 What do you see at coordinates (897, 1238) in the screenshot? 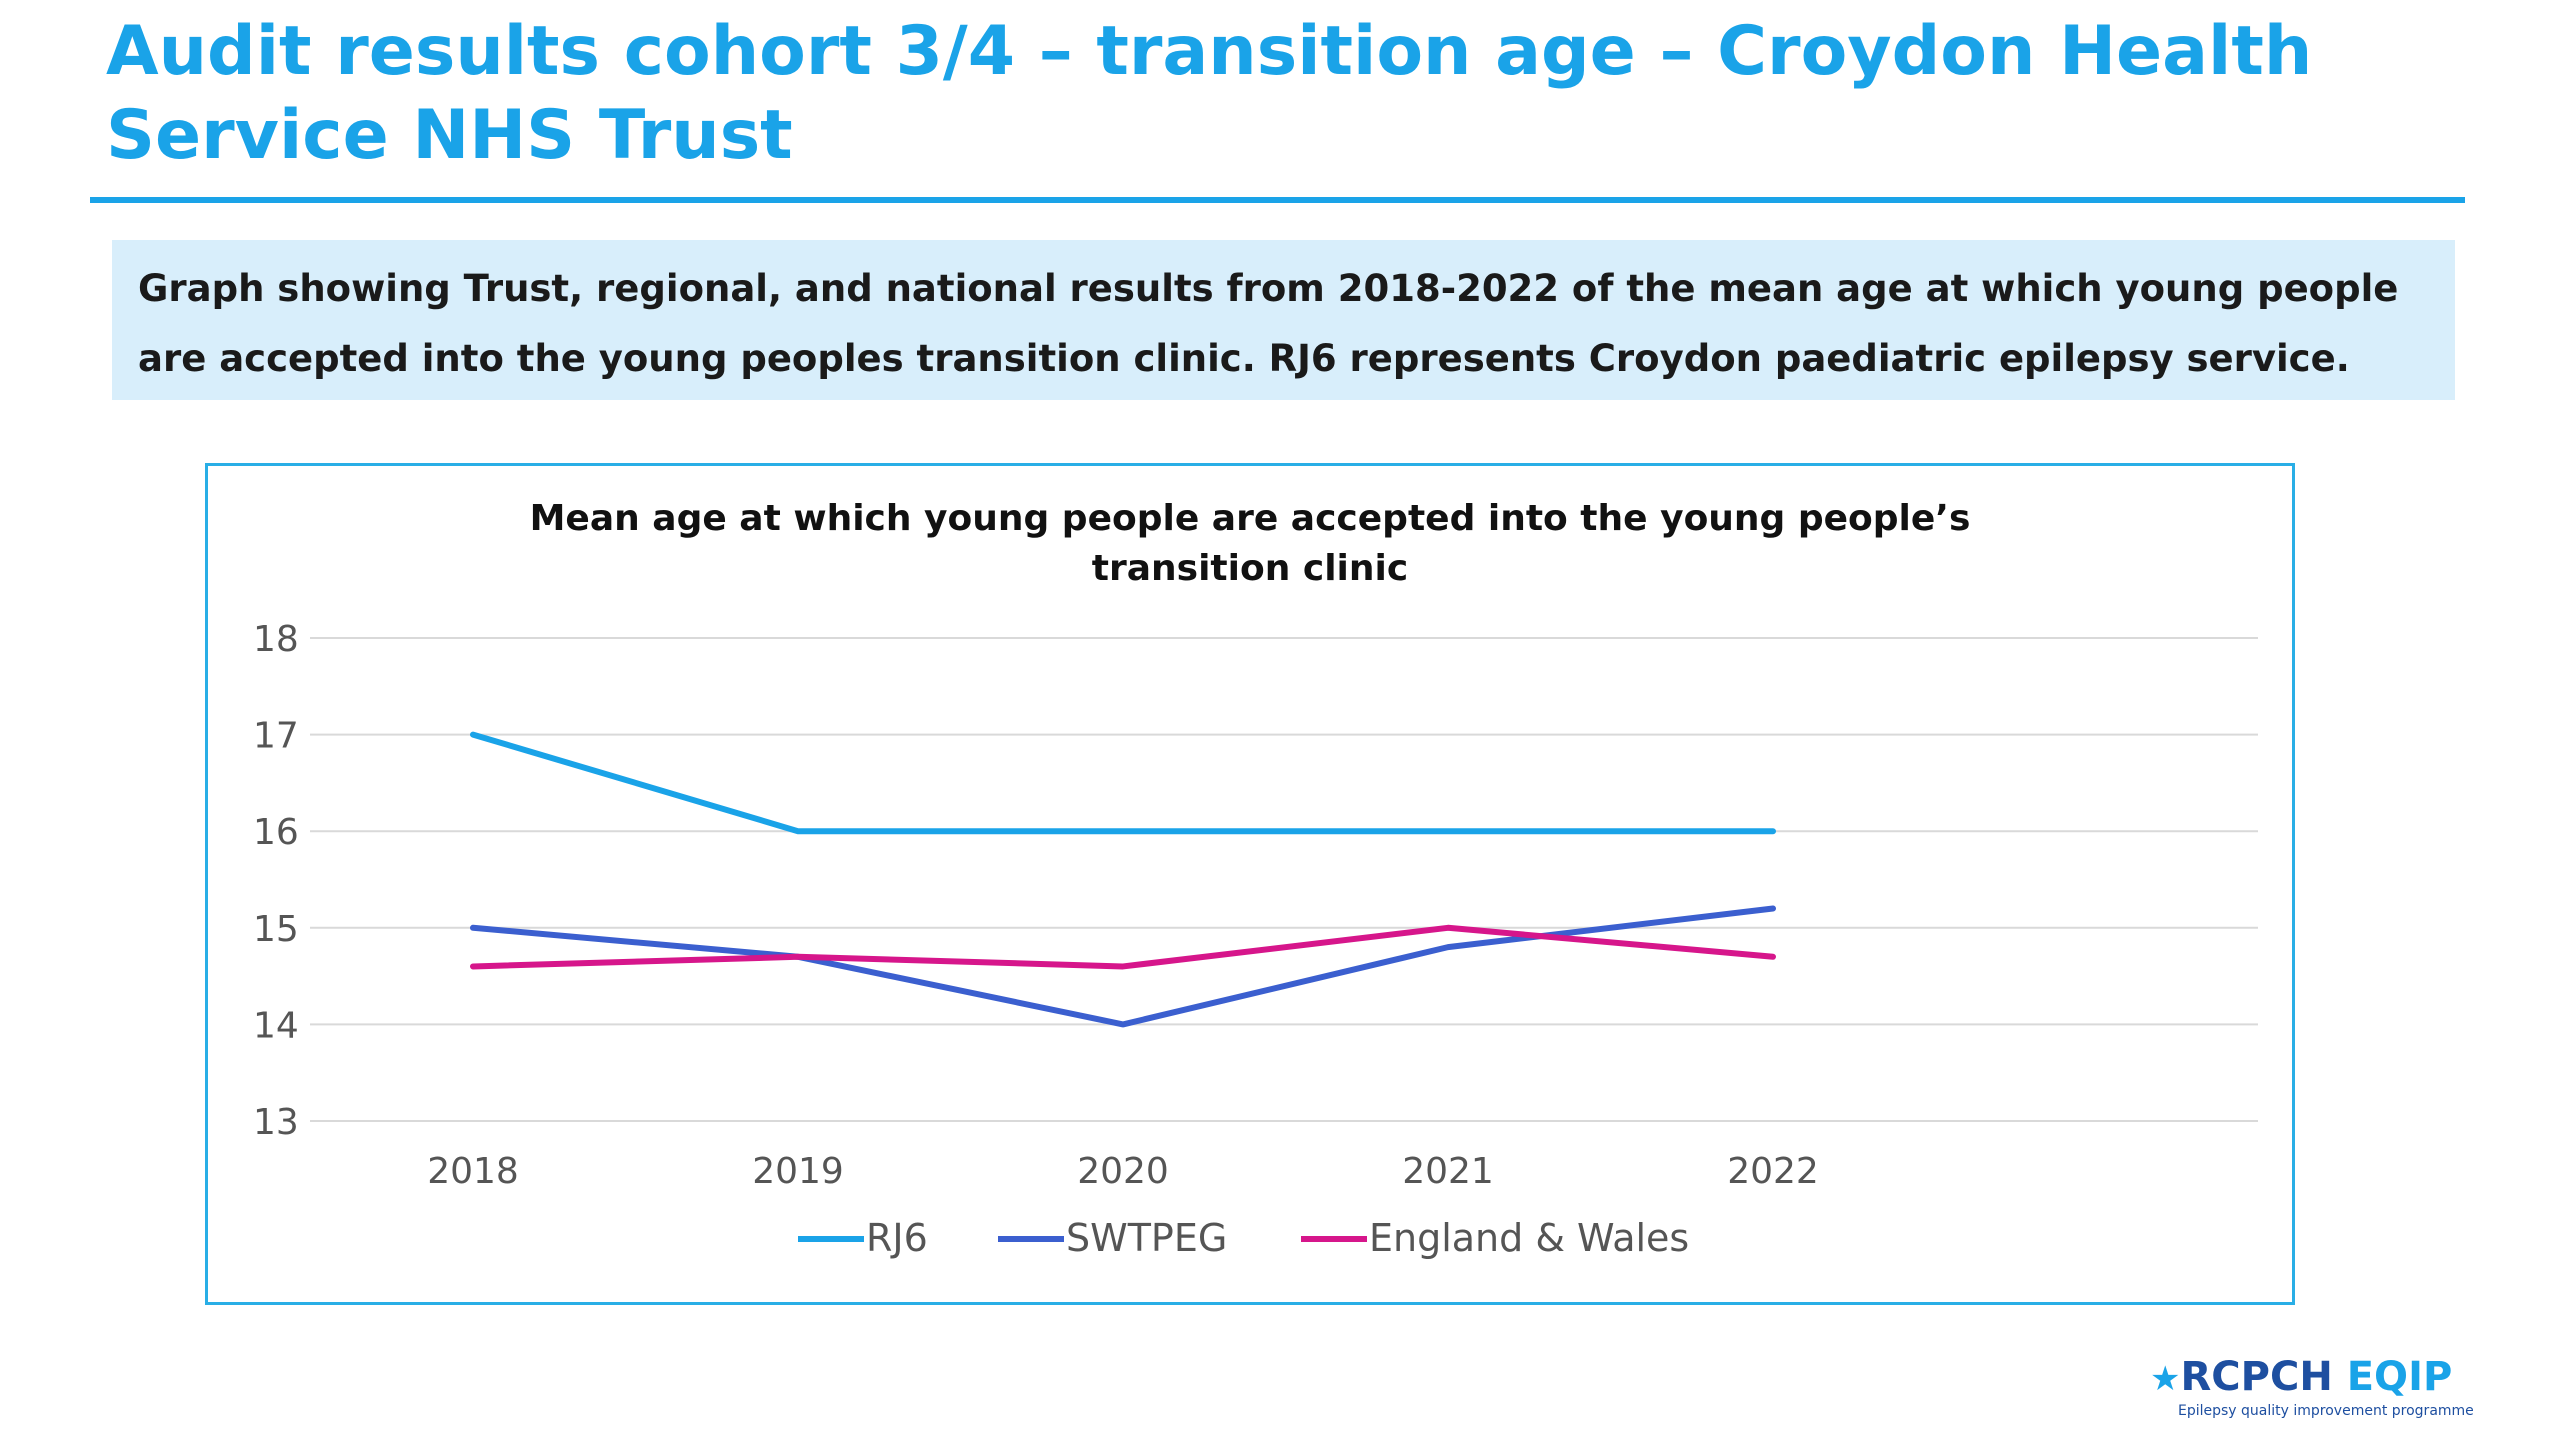
I see `legend-label: RJ6` at bounding box center [897, 1238].